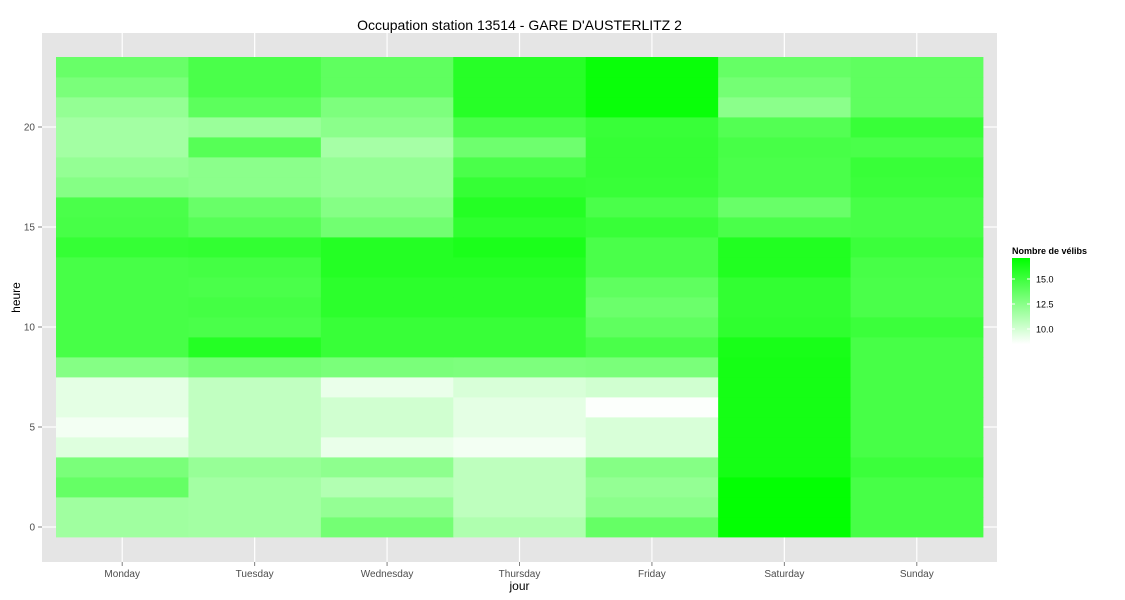 This screenshot has height=600, width=1125. Describe the element at coordinates (1045, 330) in the screenshot. I see `legend-tick-label: 10.0` at that location.